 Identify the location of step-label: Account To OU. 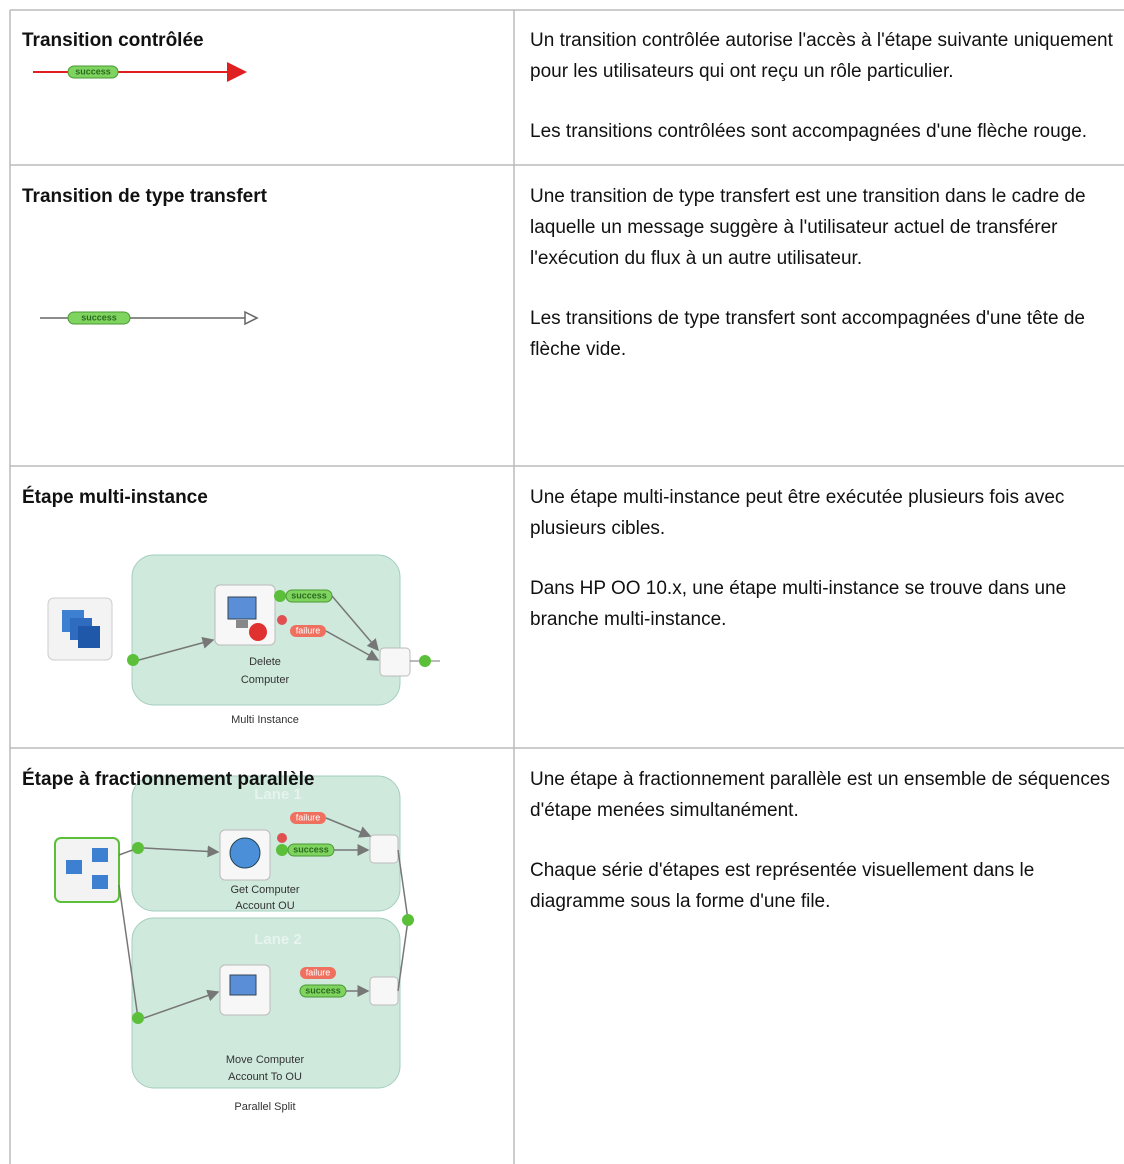
(265, 1077).